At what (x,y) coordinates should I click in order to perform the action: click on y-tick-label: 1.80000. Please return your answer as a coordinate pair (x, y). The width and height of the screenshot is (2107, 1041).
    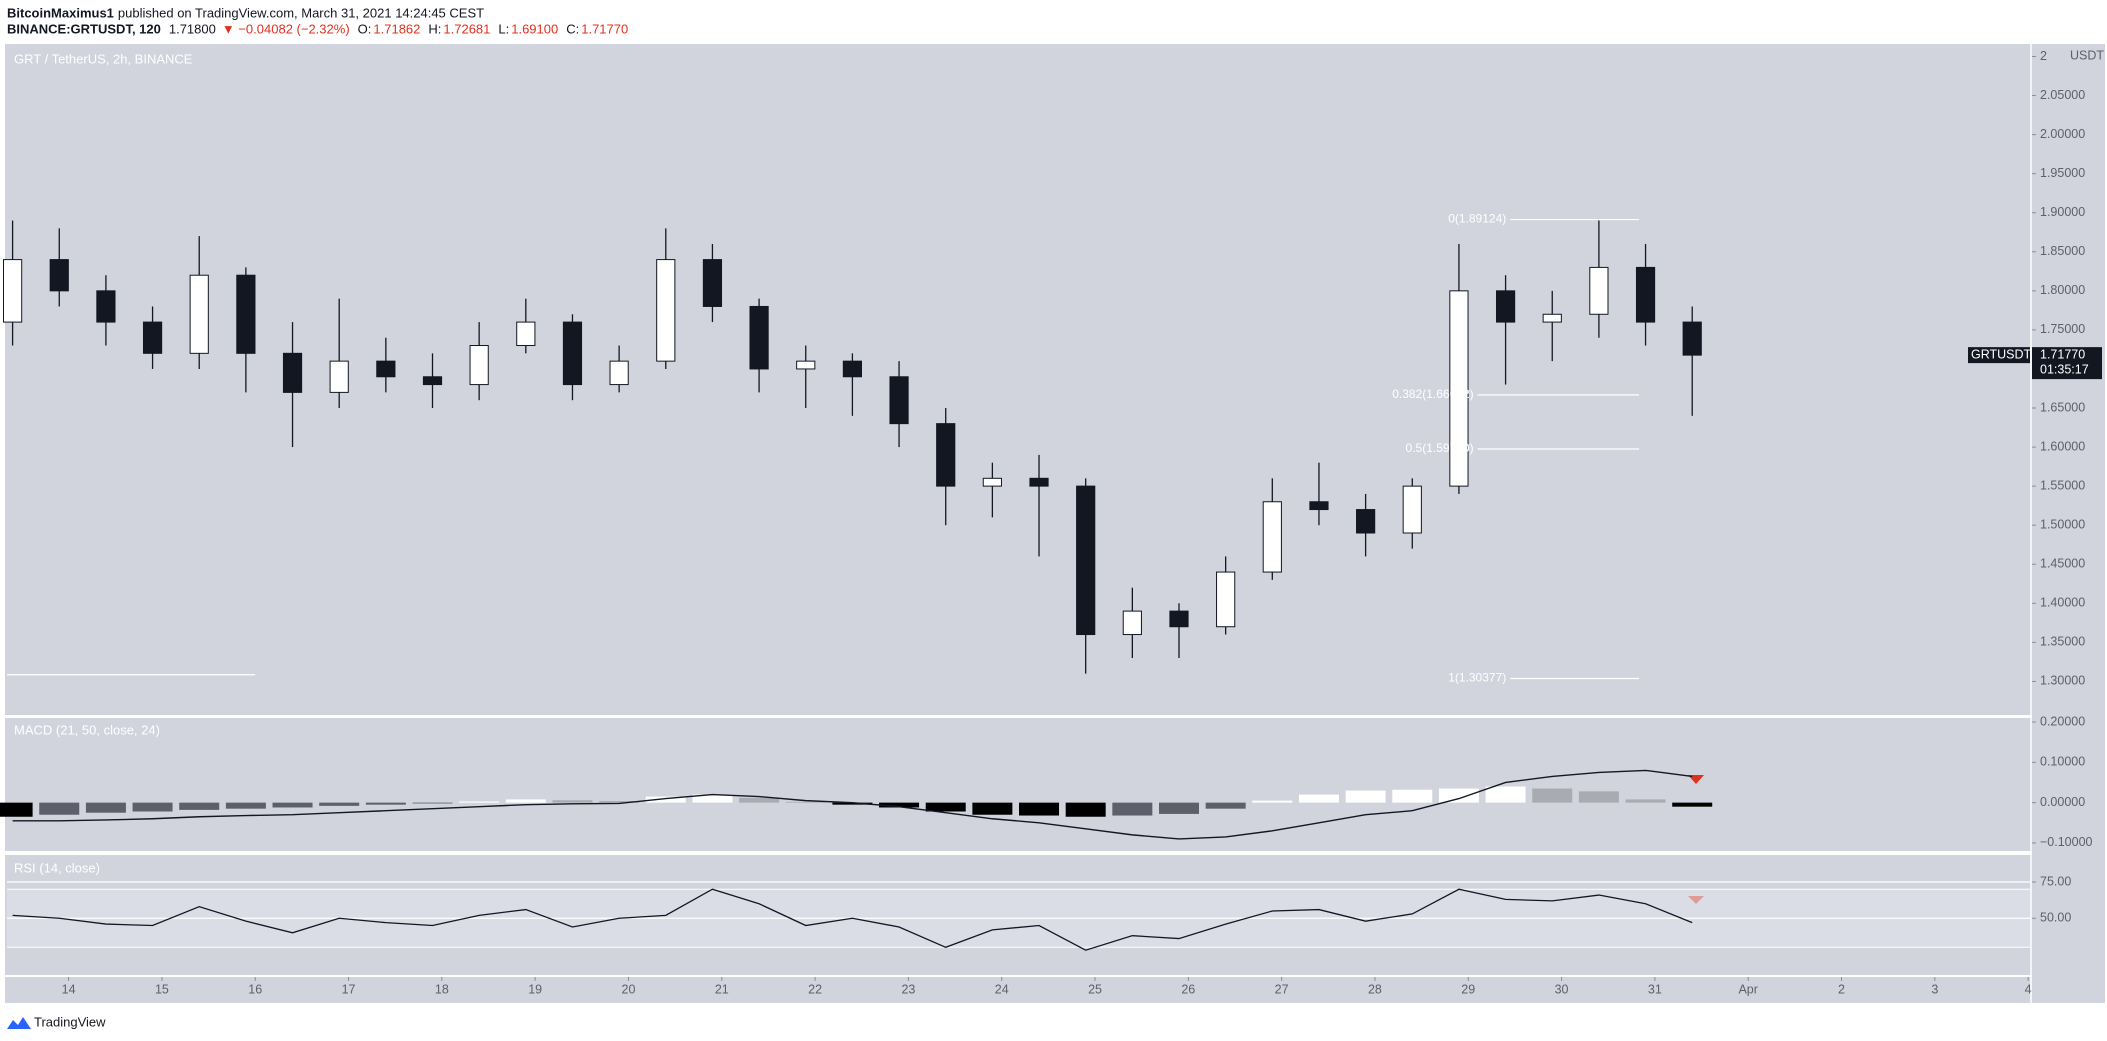
    Looking at the image, I should click on (2062, 290).